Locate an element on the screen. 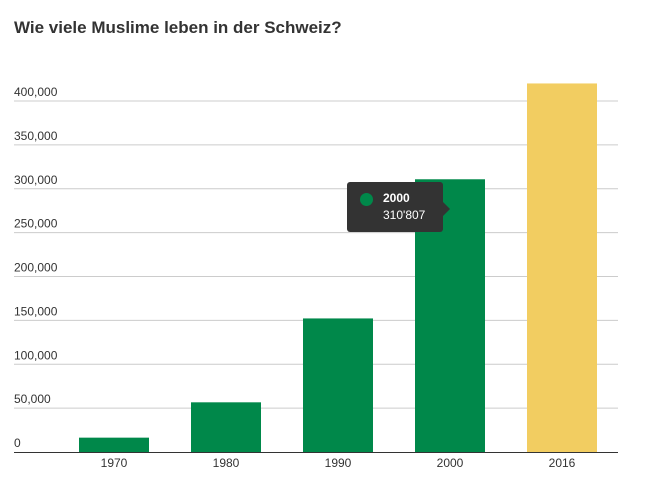 The height and width of the screenshot is (480, 650). y-tick-label: 300,000 is located at coordinates (36, 180).